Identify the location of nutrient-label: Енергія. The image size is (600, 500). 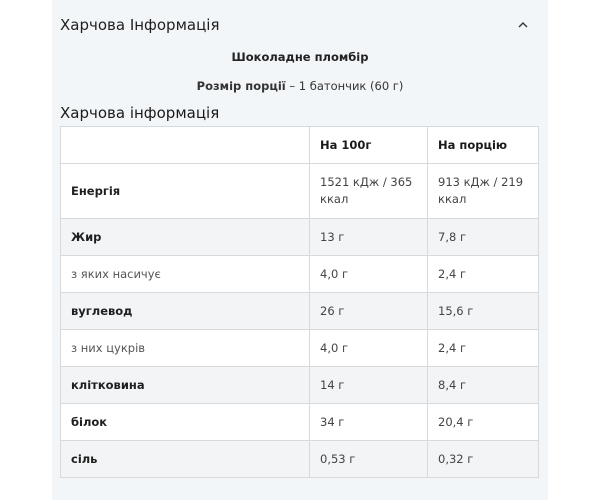
(185, 191).